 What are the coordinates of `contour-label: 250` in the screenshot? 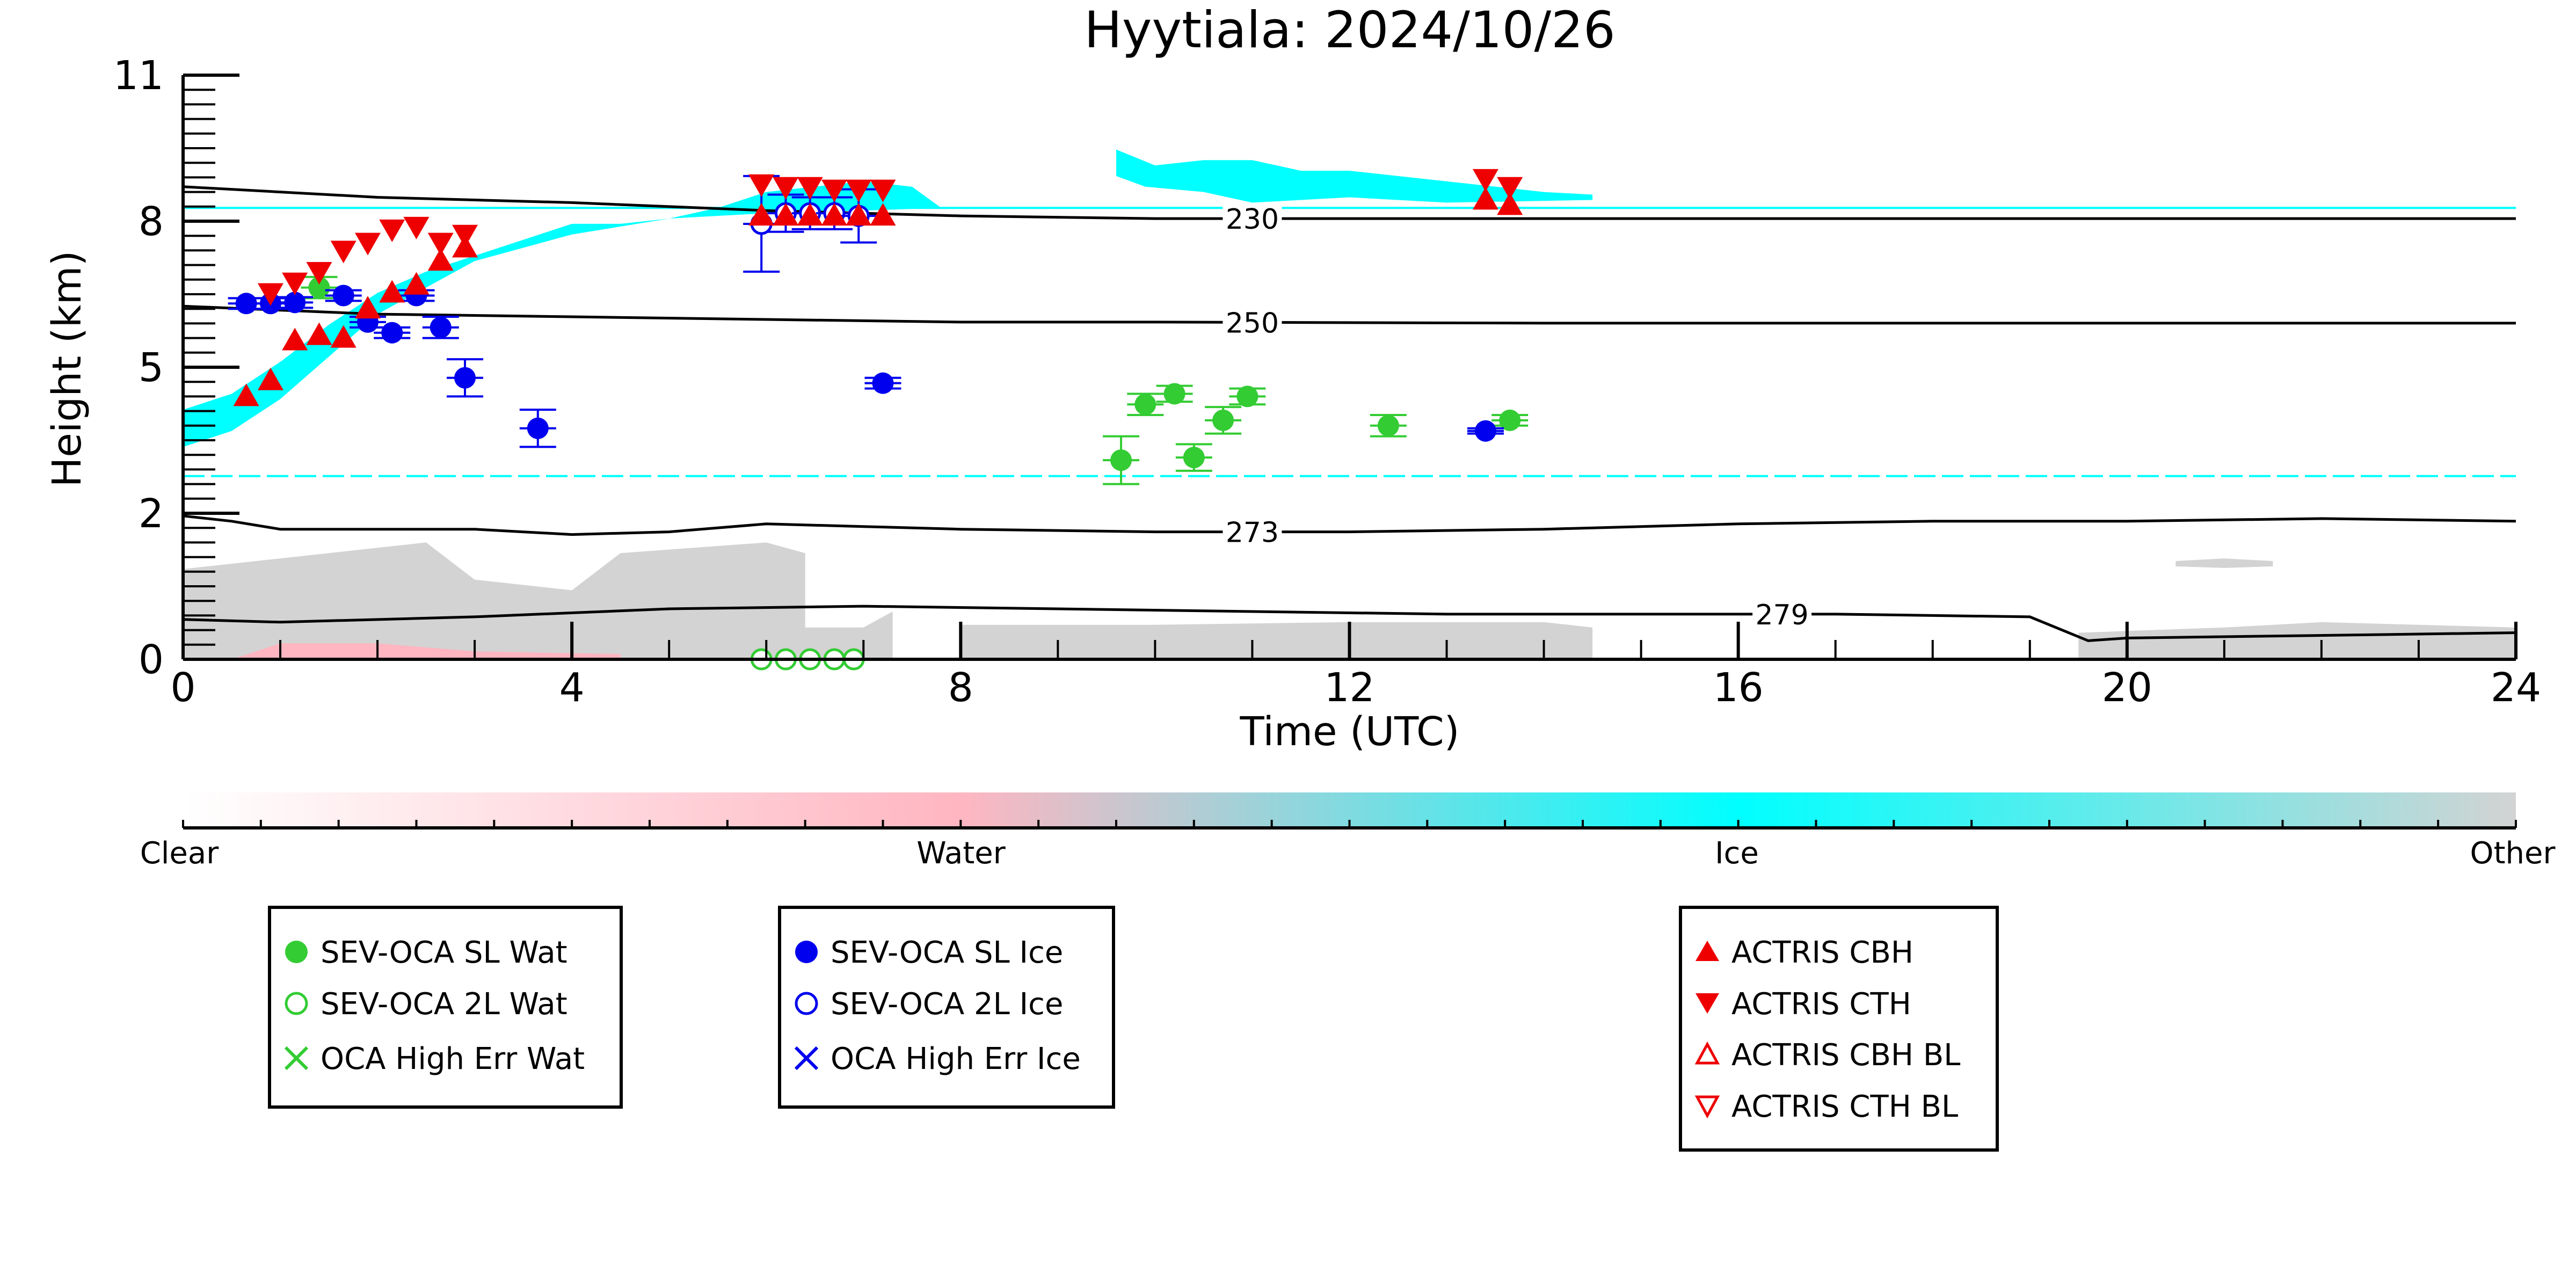 It's located at (1252, 323).